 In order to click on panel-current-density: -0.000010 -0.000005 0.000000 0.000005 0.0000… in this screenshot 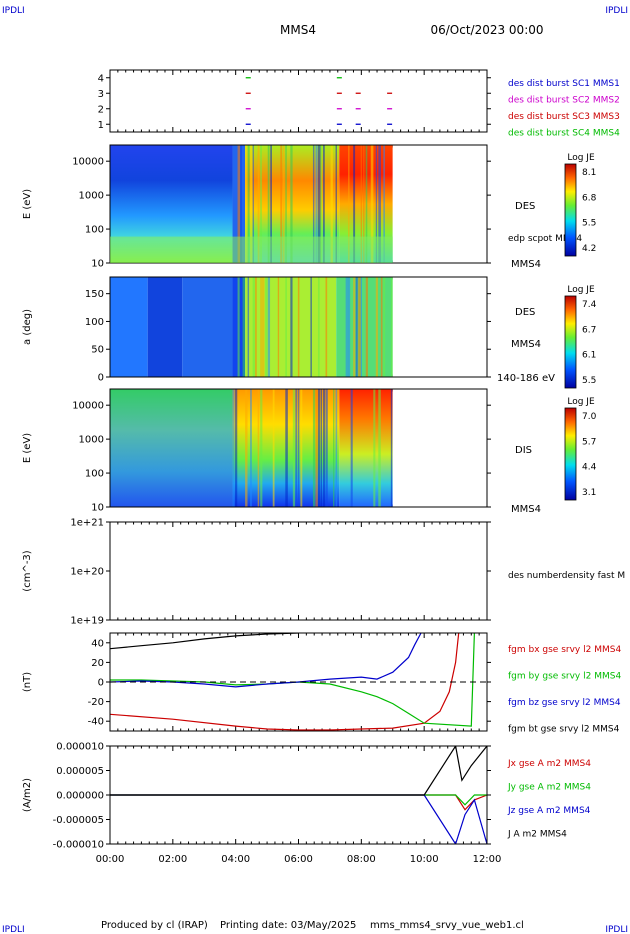, I will do `click(306, 796)`.